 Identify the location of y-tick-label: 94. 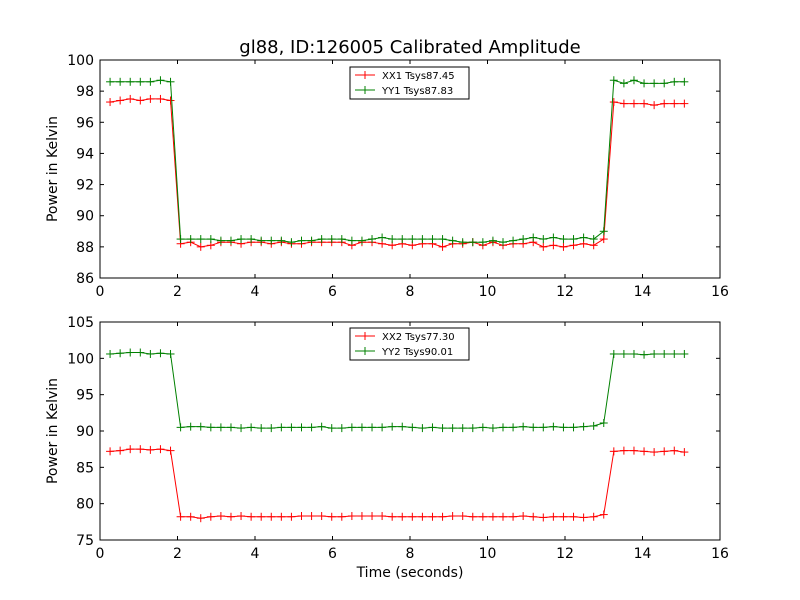
(85, 154).